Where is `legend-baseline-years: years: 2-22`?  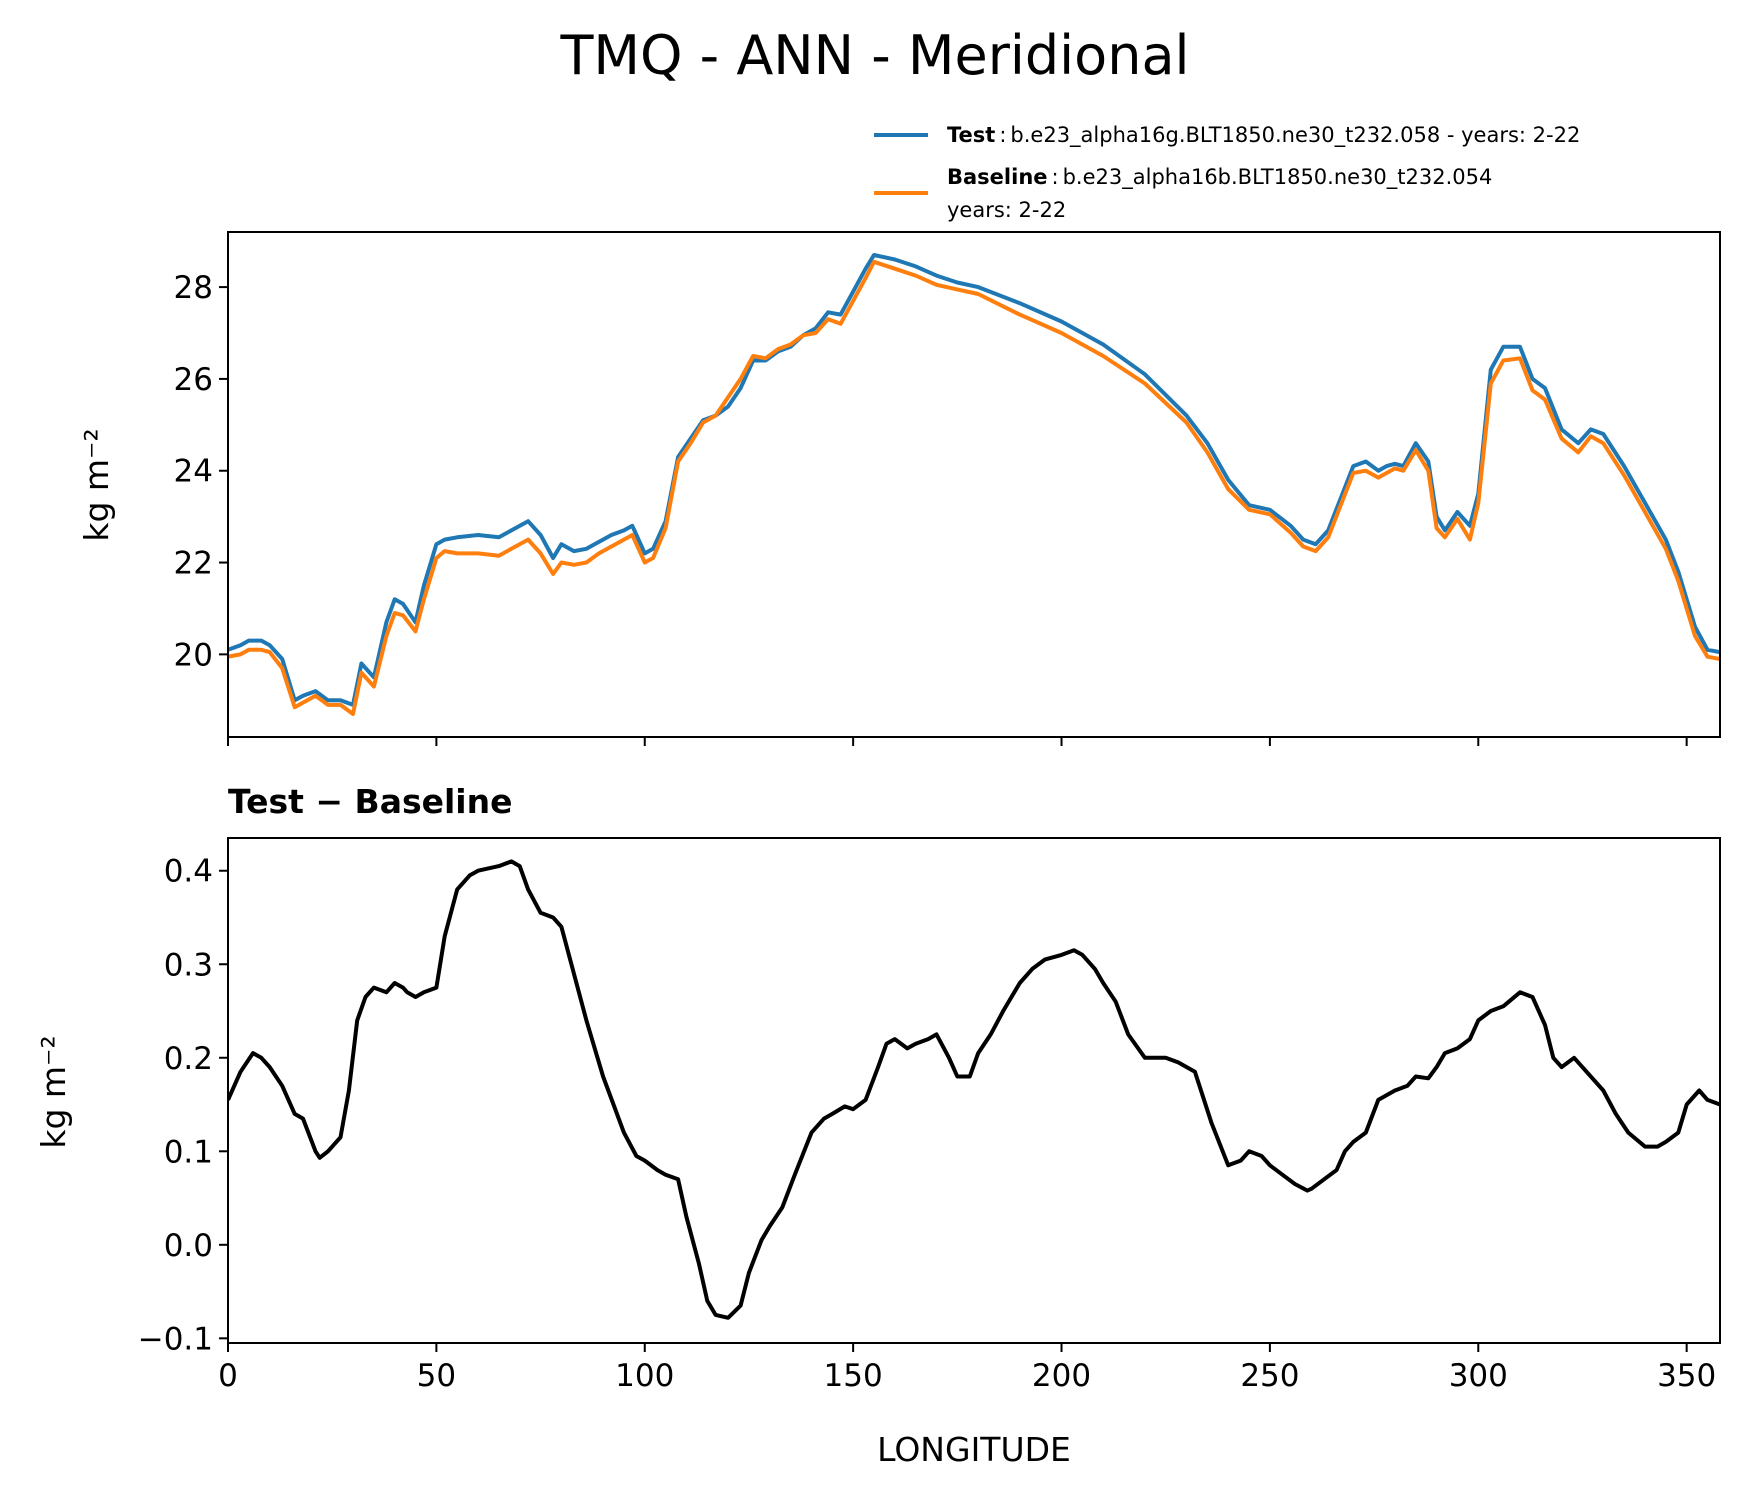 legend-baseline-years: years: 2-22 is located at coordinates (1006, 210).